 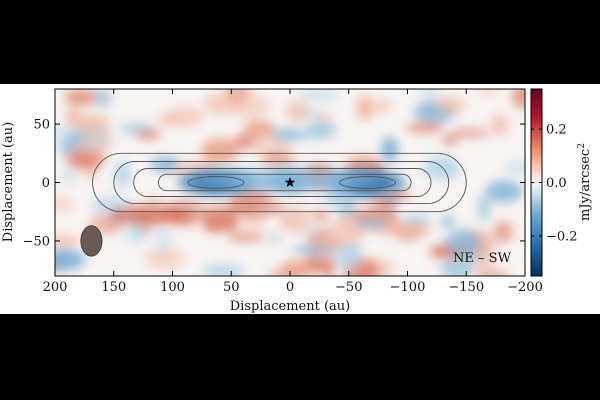 What do you see at coordinates (290, 182) in the screenshot?
I see `star-marker` at bounding box center [290, 182].